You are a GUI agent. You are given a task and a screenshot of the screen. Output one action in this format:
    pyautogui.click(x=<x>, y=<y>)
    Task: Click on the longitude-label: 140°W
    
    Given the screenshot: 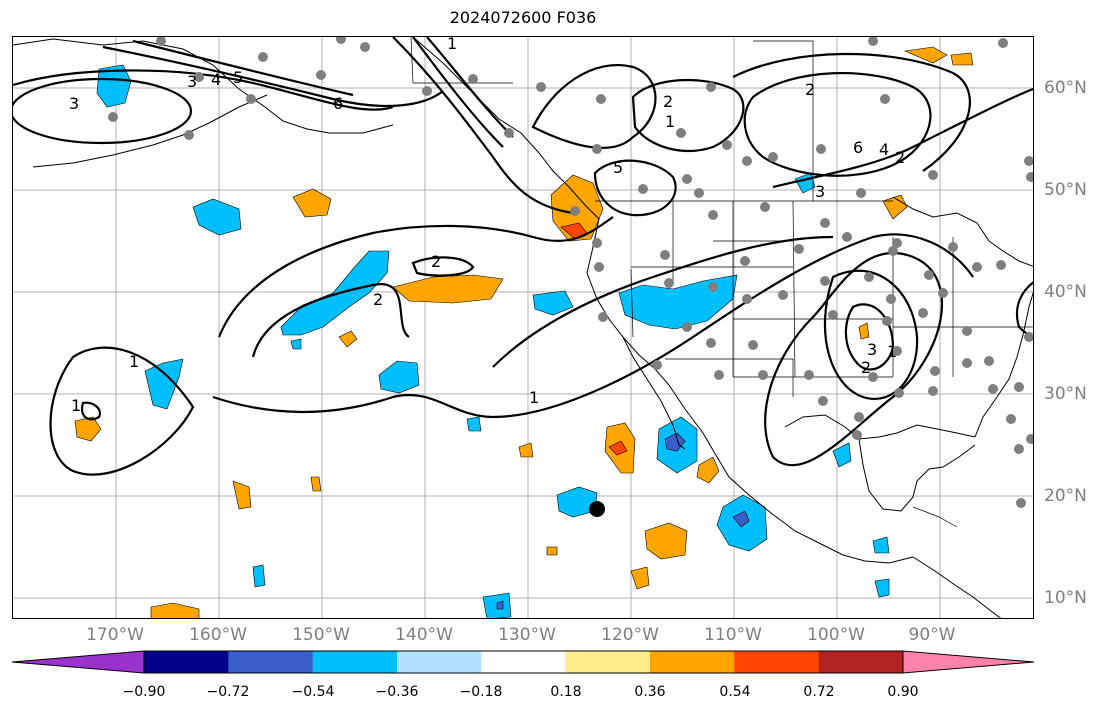 What is the action you would take?
    pyautogui.click(x=424, y=635)
    